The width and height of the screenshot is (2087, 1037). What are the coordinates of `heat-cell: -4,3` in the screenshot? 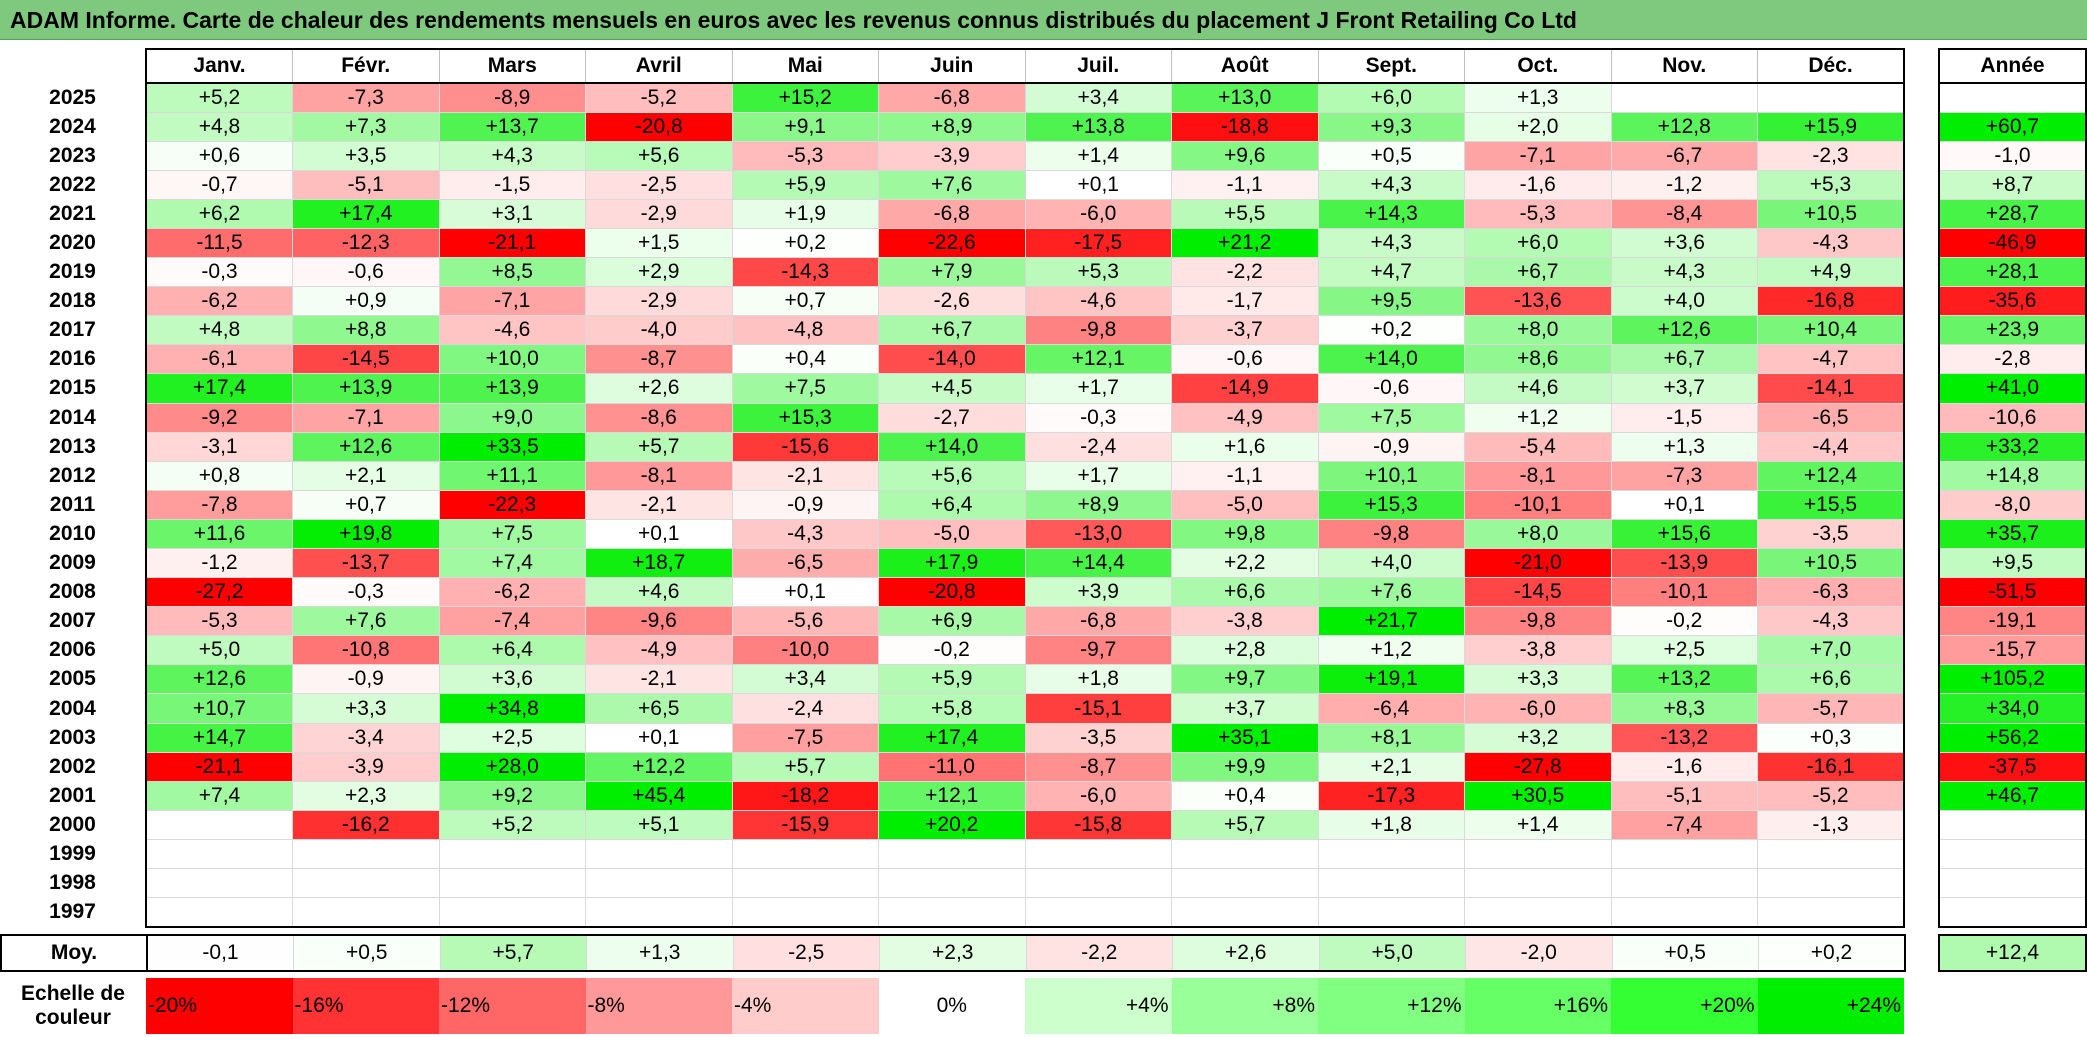 It's located at (805, 534).